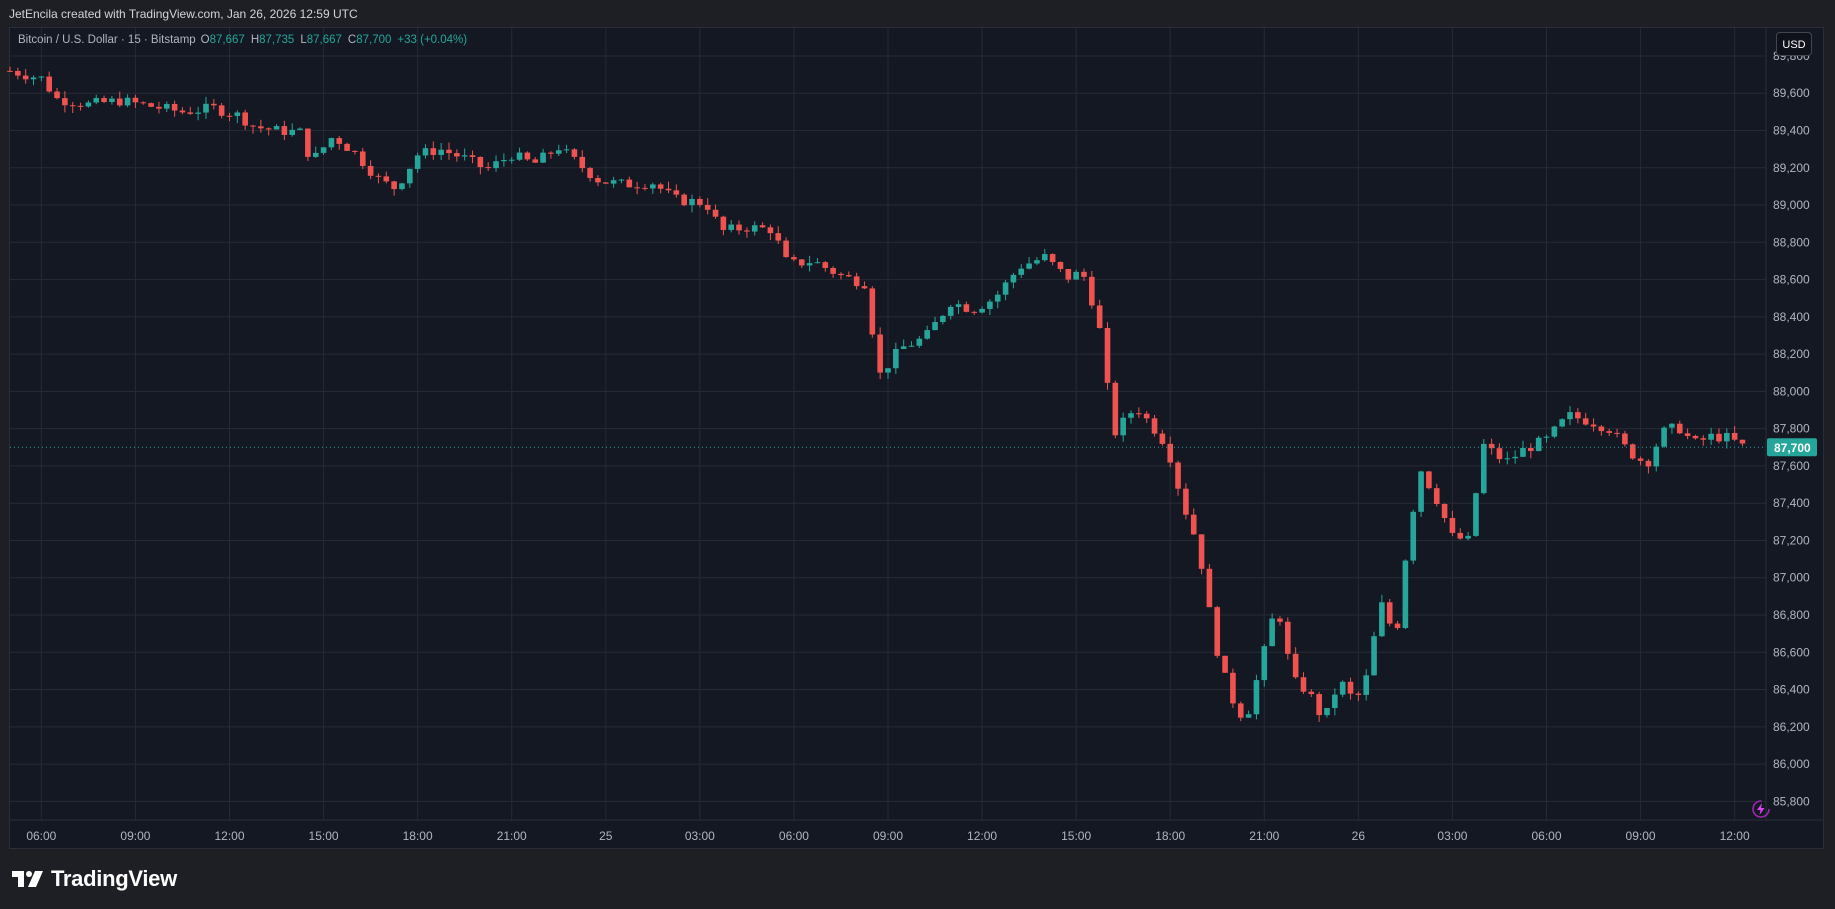  Describe the element at coordinates (1792, 447) in the screenshot. I see `last-price-tag` at that location.